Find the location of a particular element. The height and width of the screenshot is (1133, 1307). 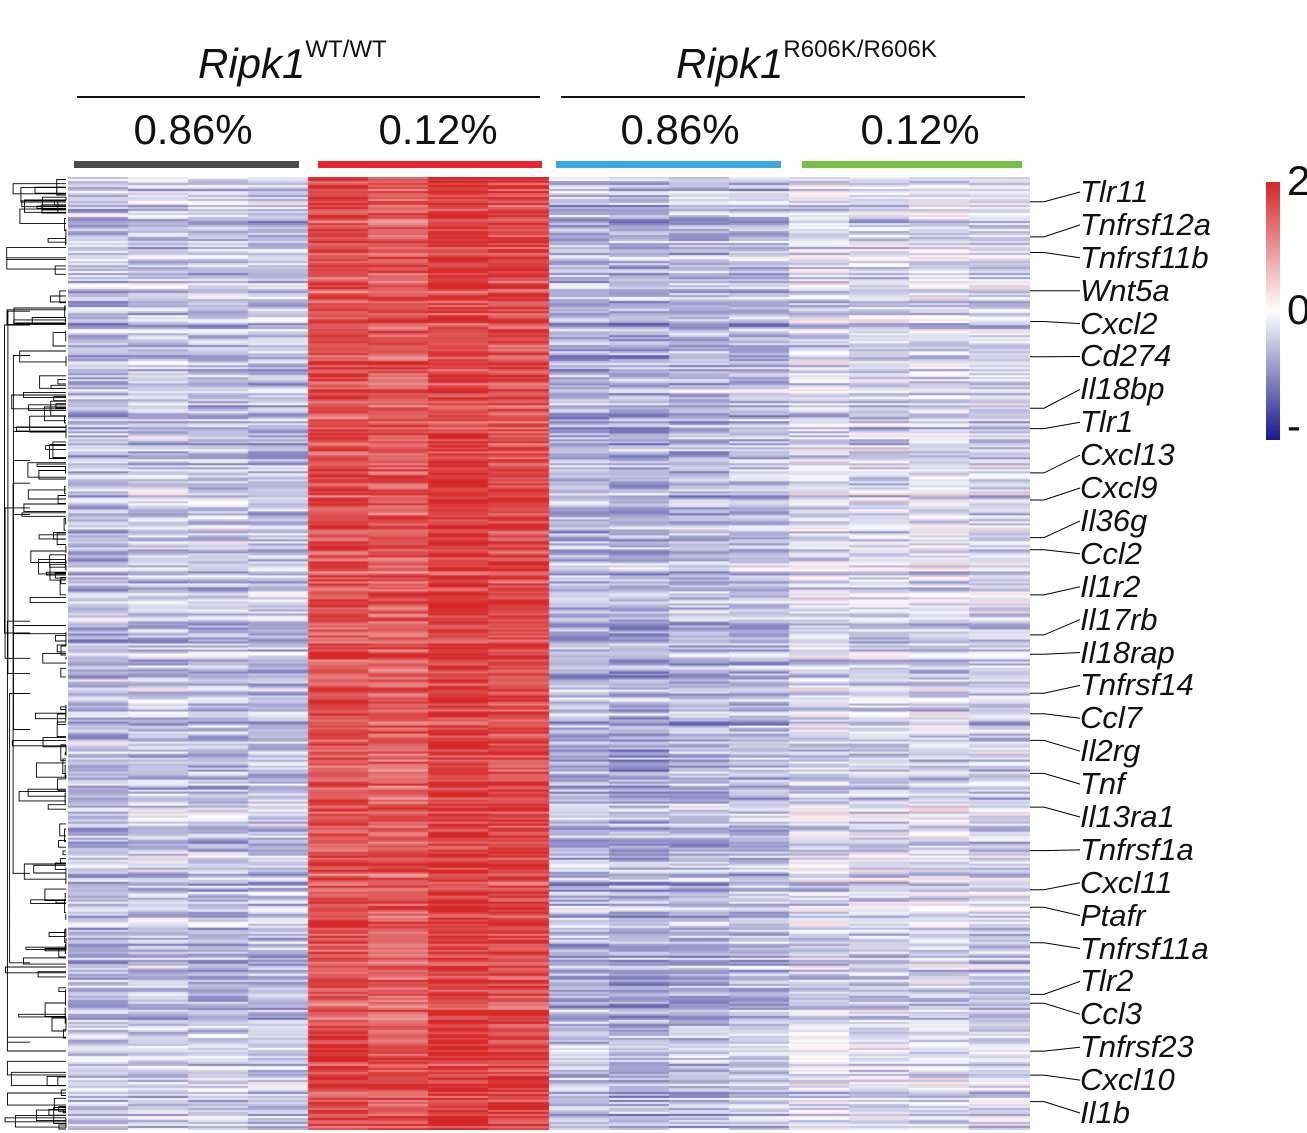

condition-bar-wt-high is located at coordinates (186, 164).